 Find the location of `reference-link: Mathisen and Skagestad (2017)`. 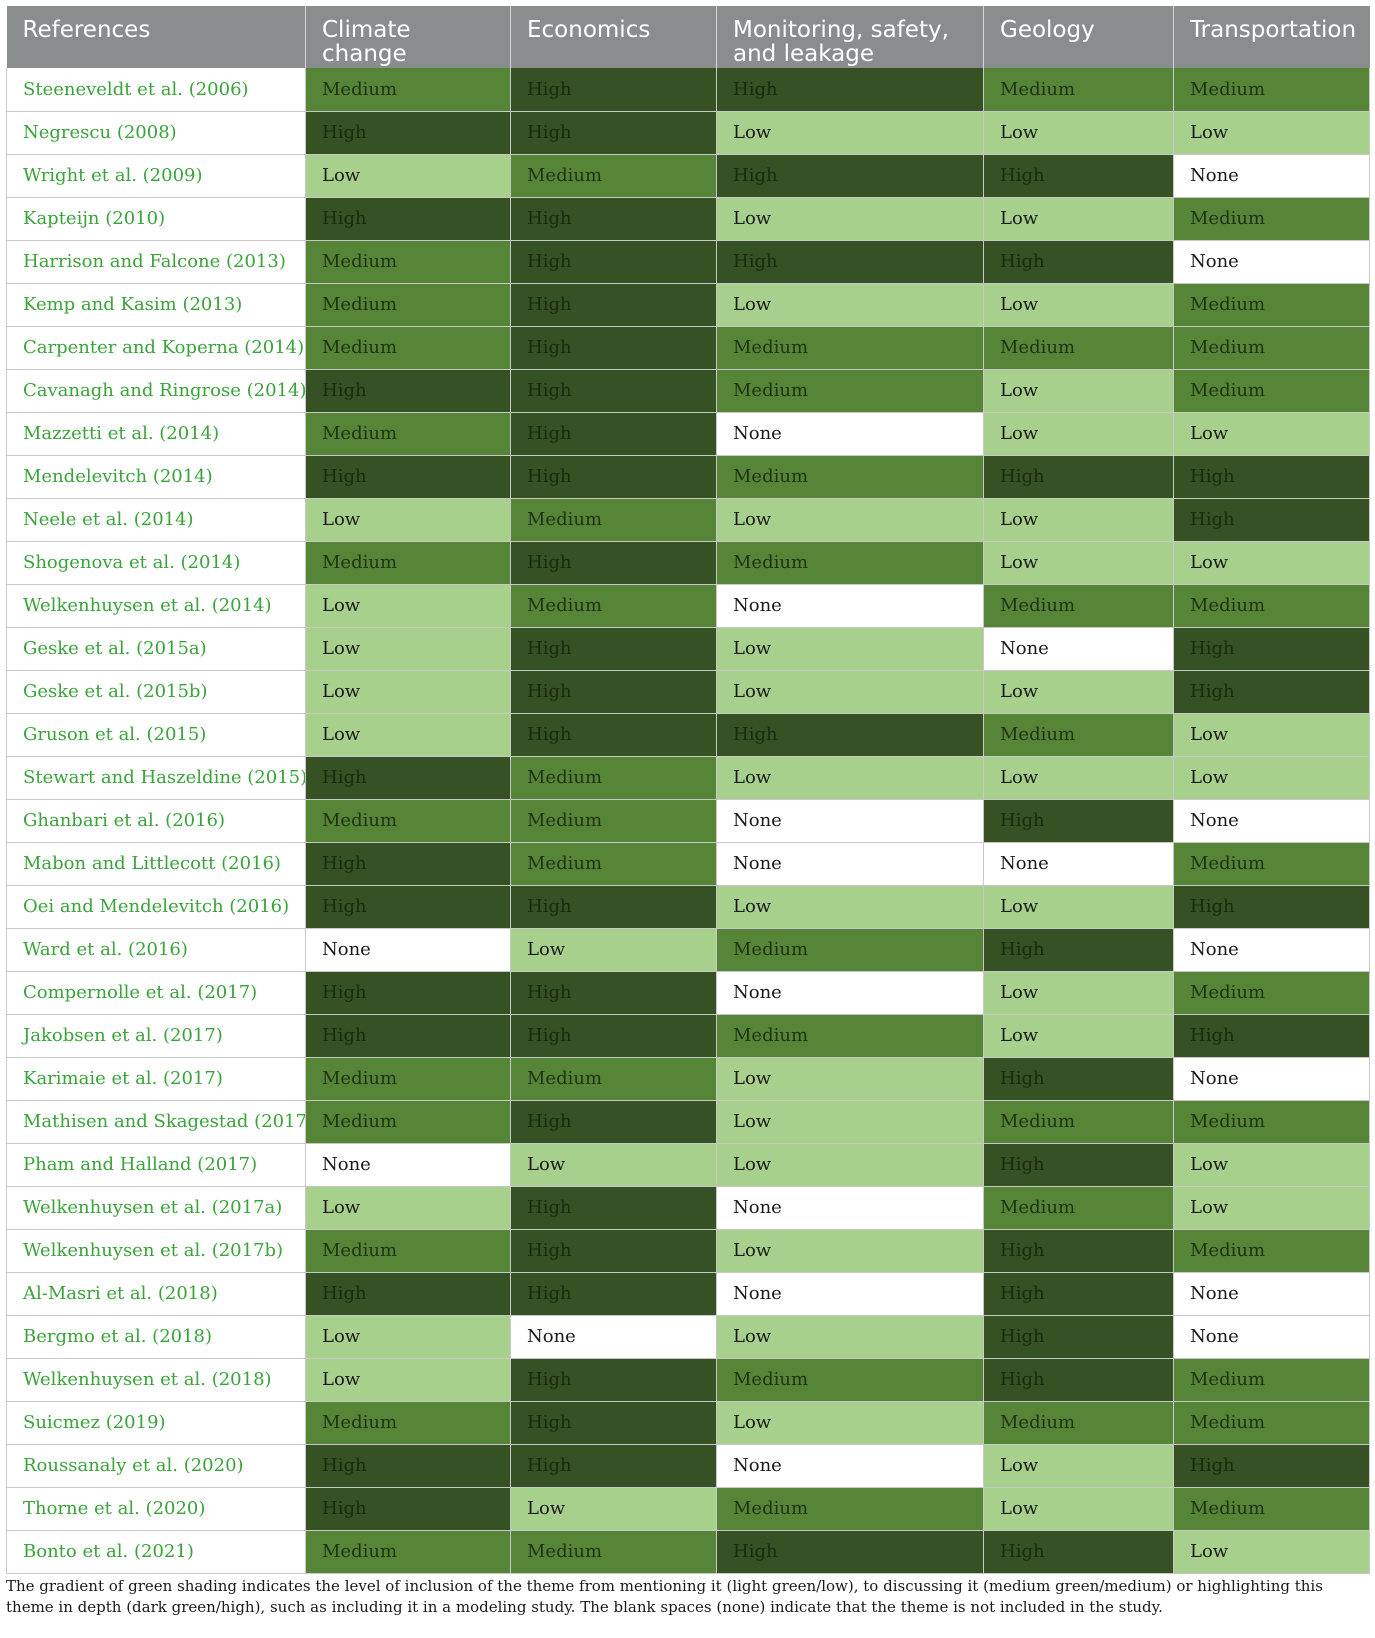

reference-link: Mathisen and Skagestad (2017) is located at coordinates (156, 1121).